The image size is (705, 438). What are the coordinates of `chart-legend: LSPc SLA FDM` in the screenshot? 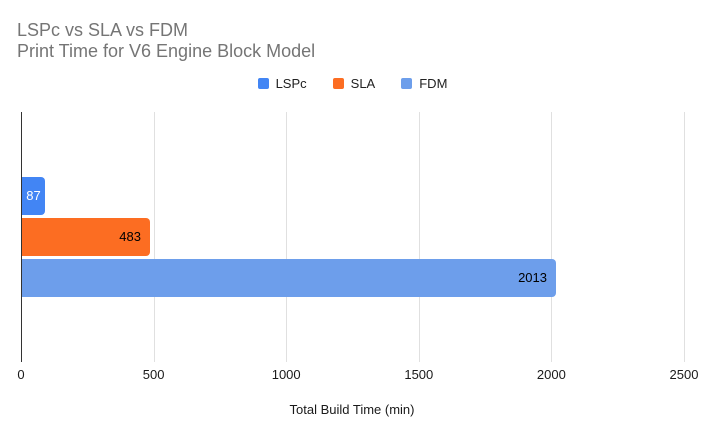 It's located at (352, 83).